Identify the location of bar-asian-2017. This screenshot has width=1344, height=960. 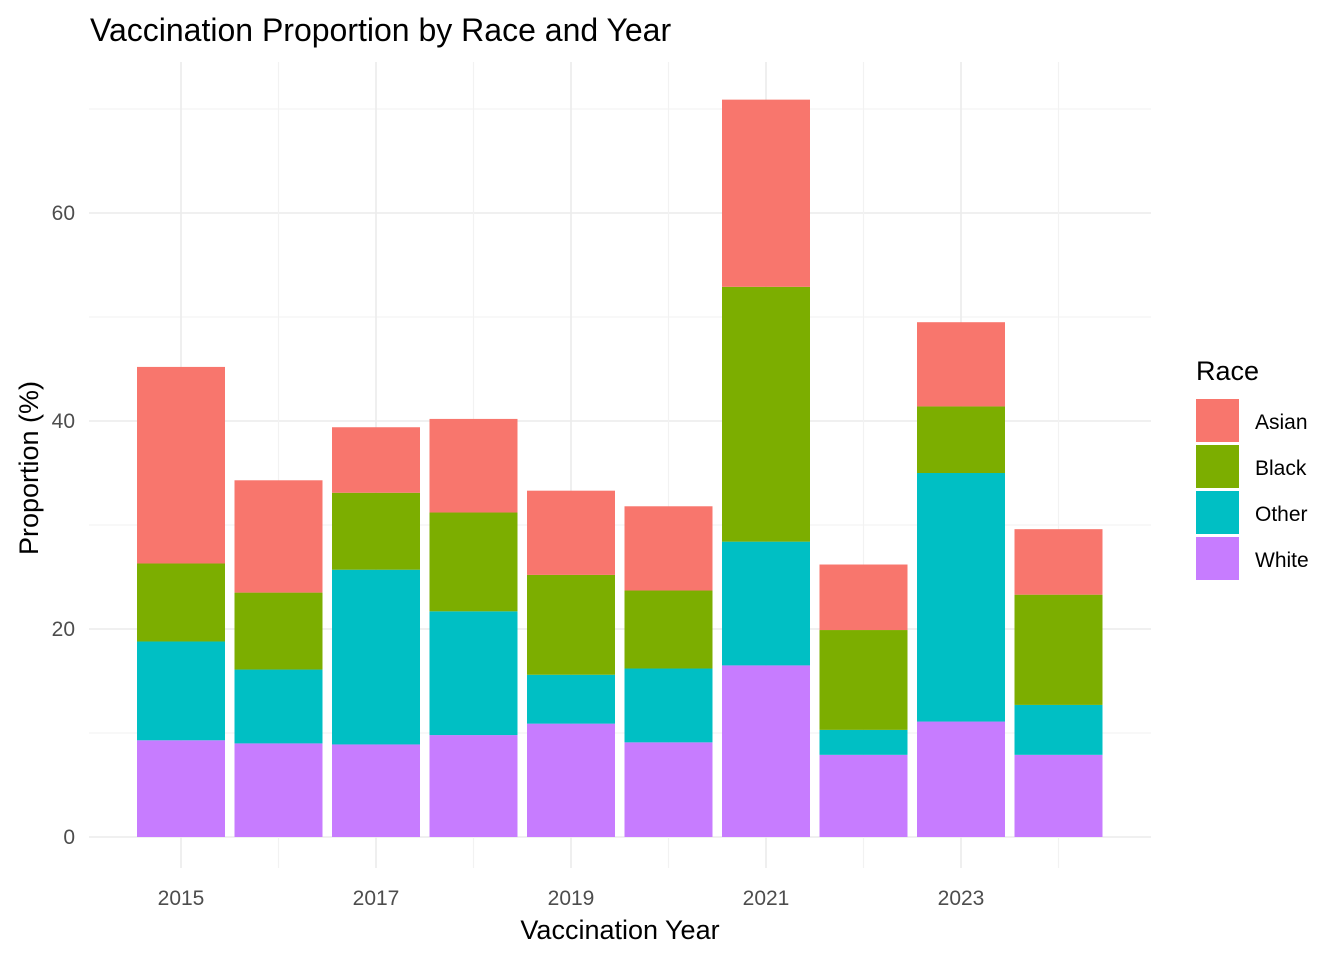
(376, 460).